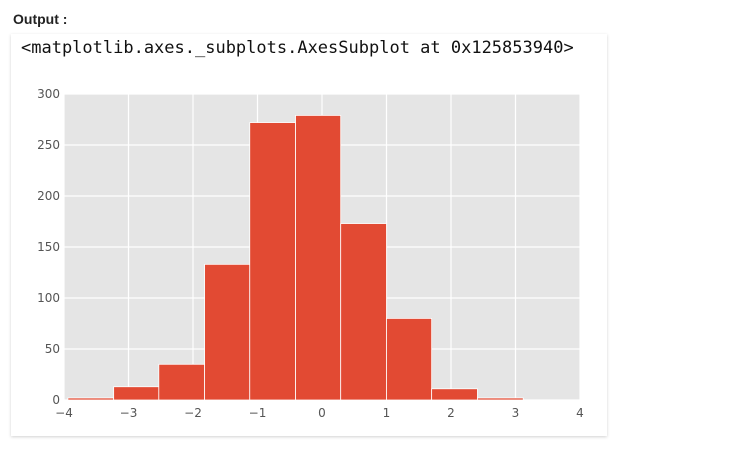 Image resolution: width=743 pixels, height=458 pixels. Describe the element at coordinates (516, 413) in the screenshot. I see `x-tick-label: 3` at that location.